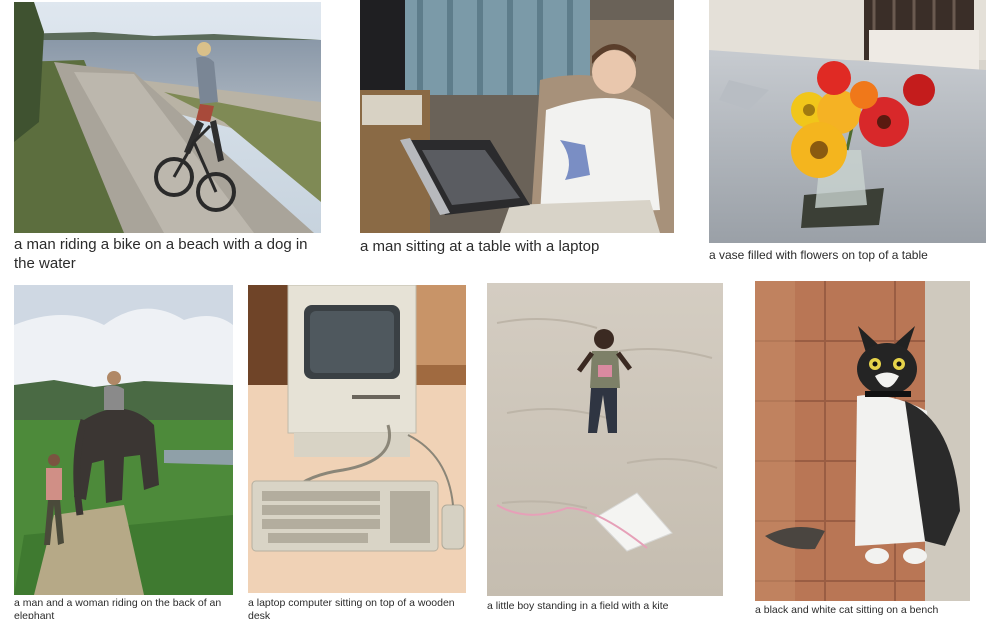  What do you see at coordinates (847, 610) in the screenshot?
I see `caption-cat: a black and white cat sitting on a bench` at bounding box center [847, 610].